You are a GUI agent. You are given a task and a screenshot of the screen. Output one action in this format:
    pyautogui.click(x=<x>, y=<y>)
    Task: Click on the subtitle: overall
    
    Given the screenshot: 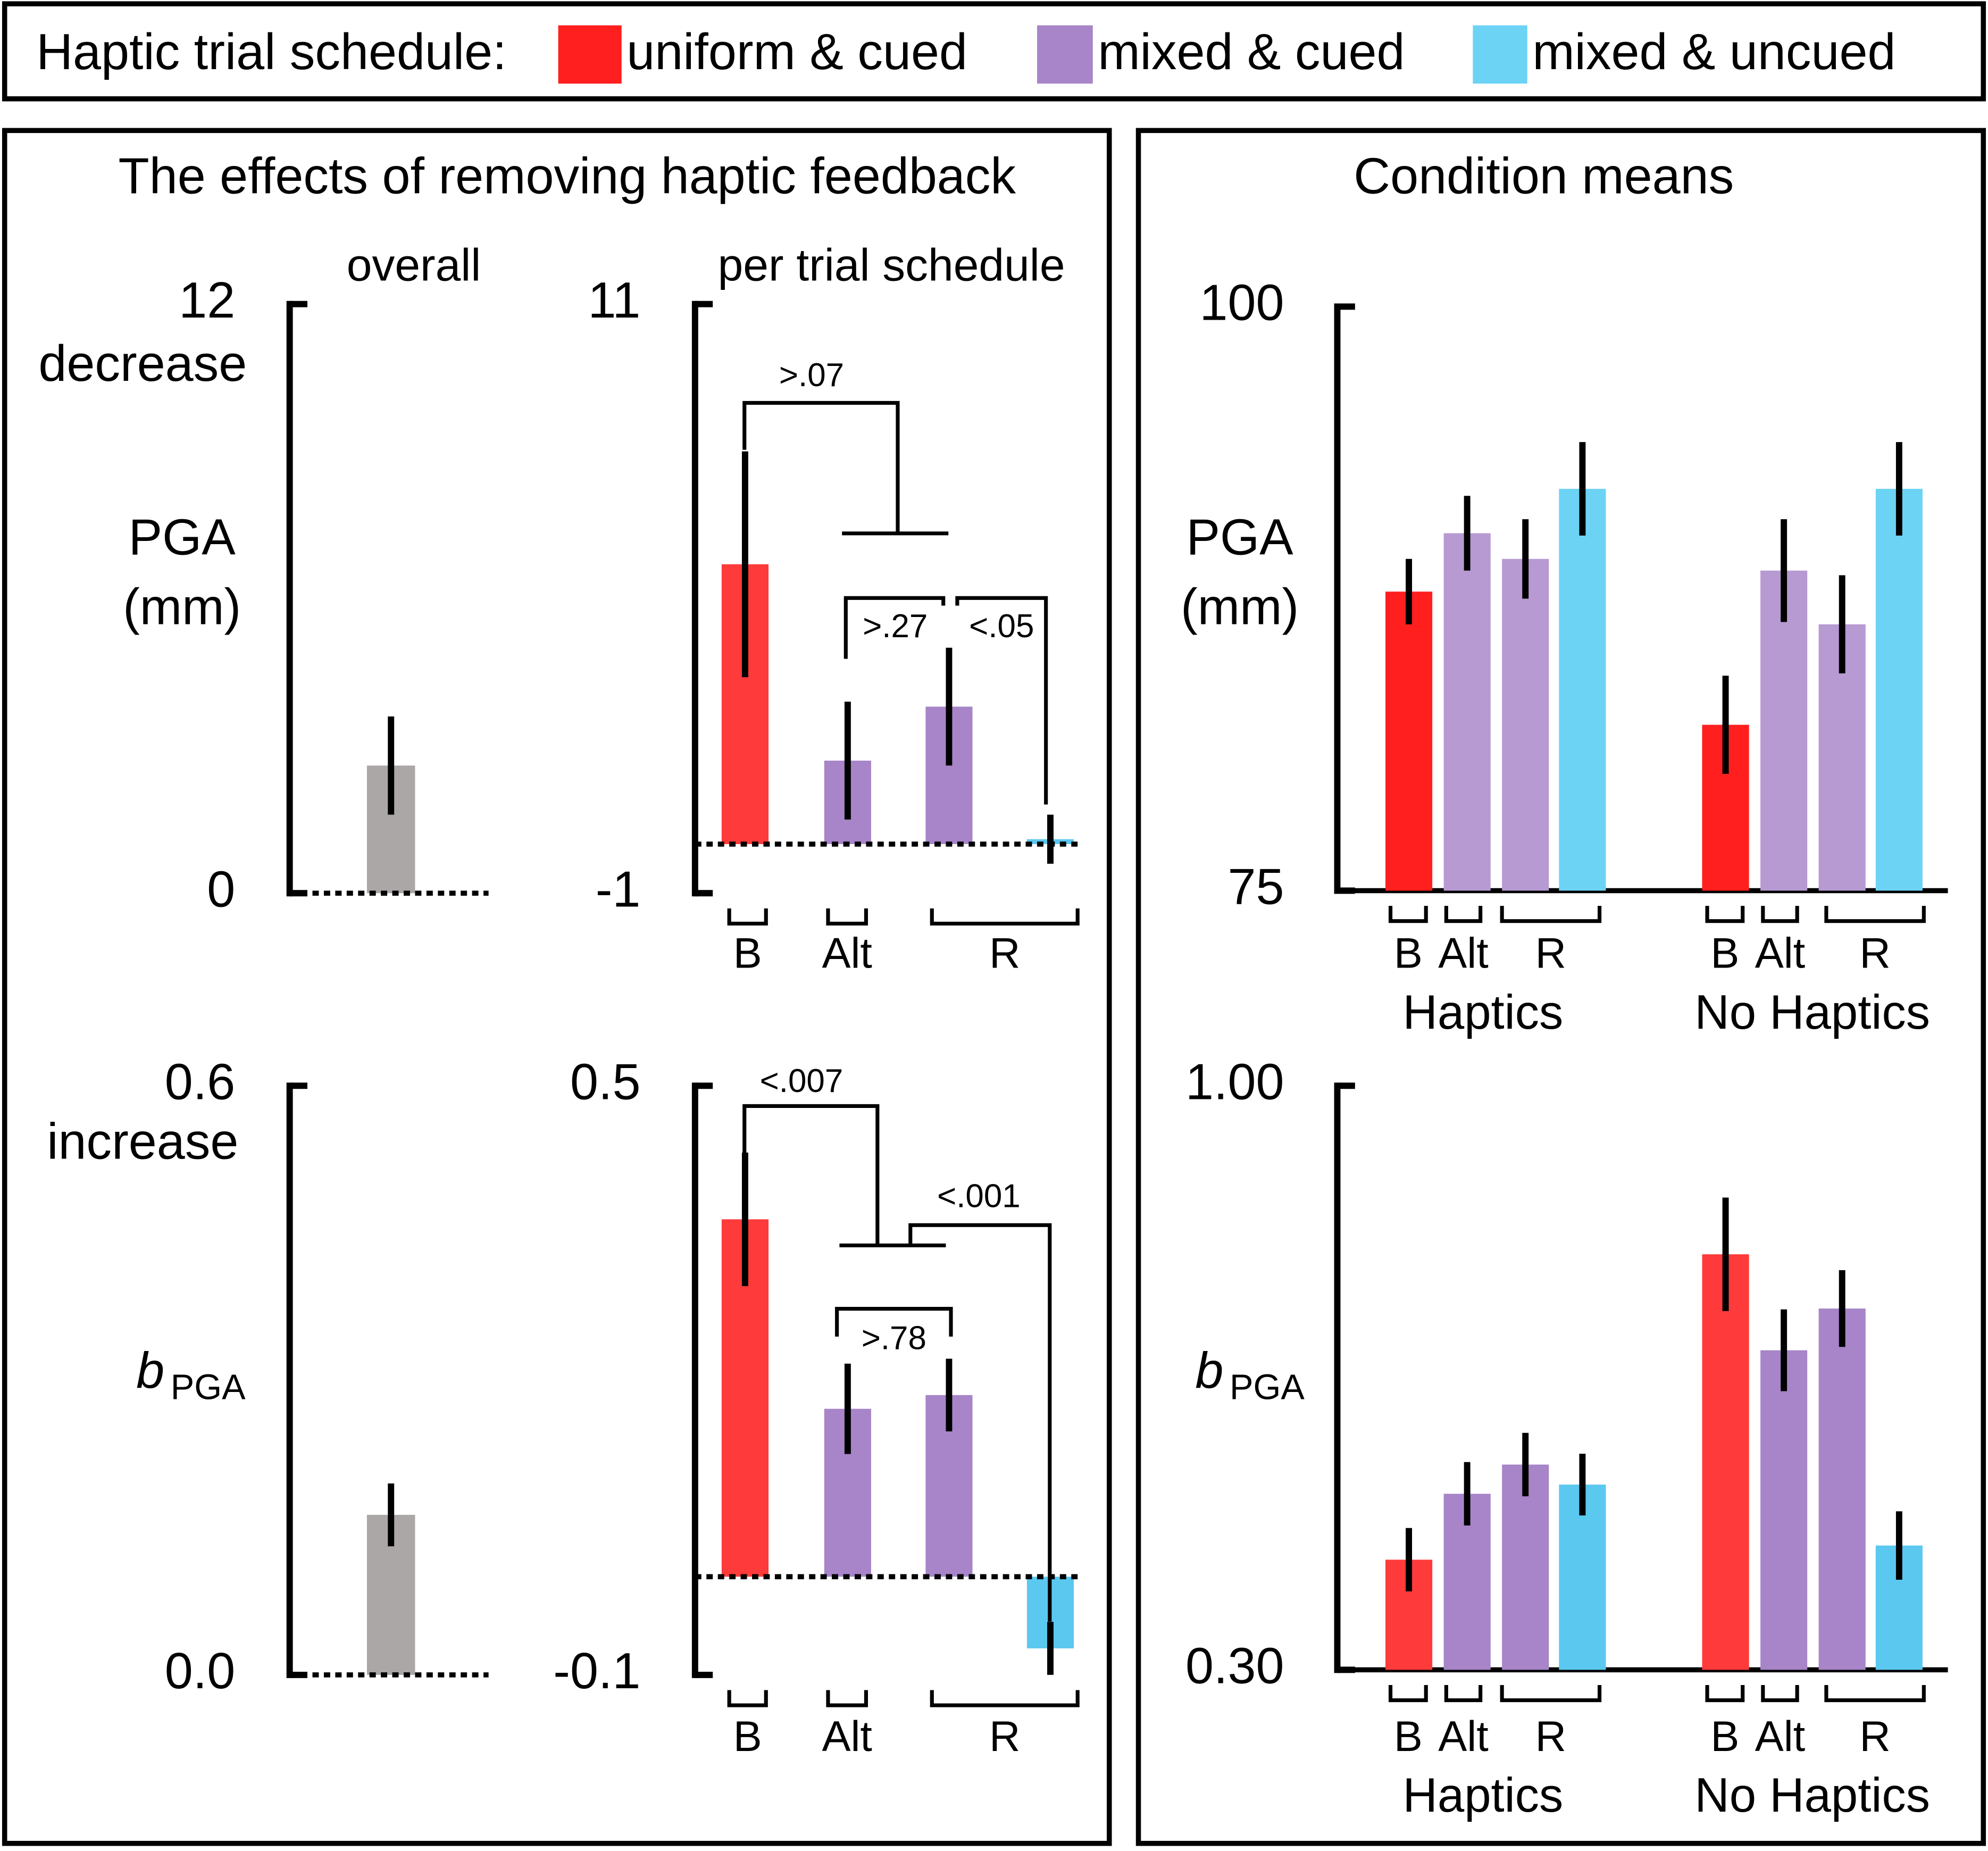 What is the action you would take?
    pyautogui.click(x=414, y=265)
    